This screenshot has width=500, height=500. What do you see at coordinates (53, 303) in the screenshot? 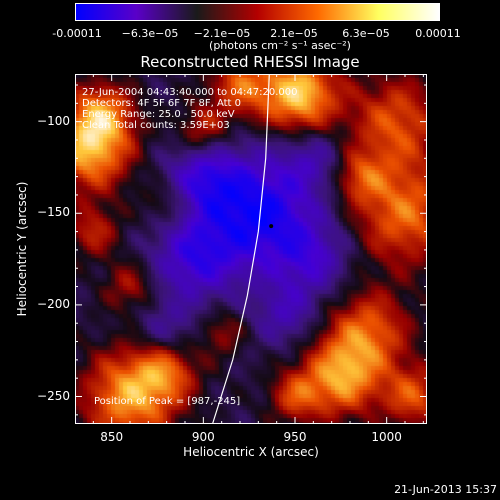
I see `y-tick-label: −200` at bounding box center [53, 303].